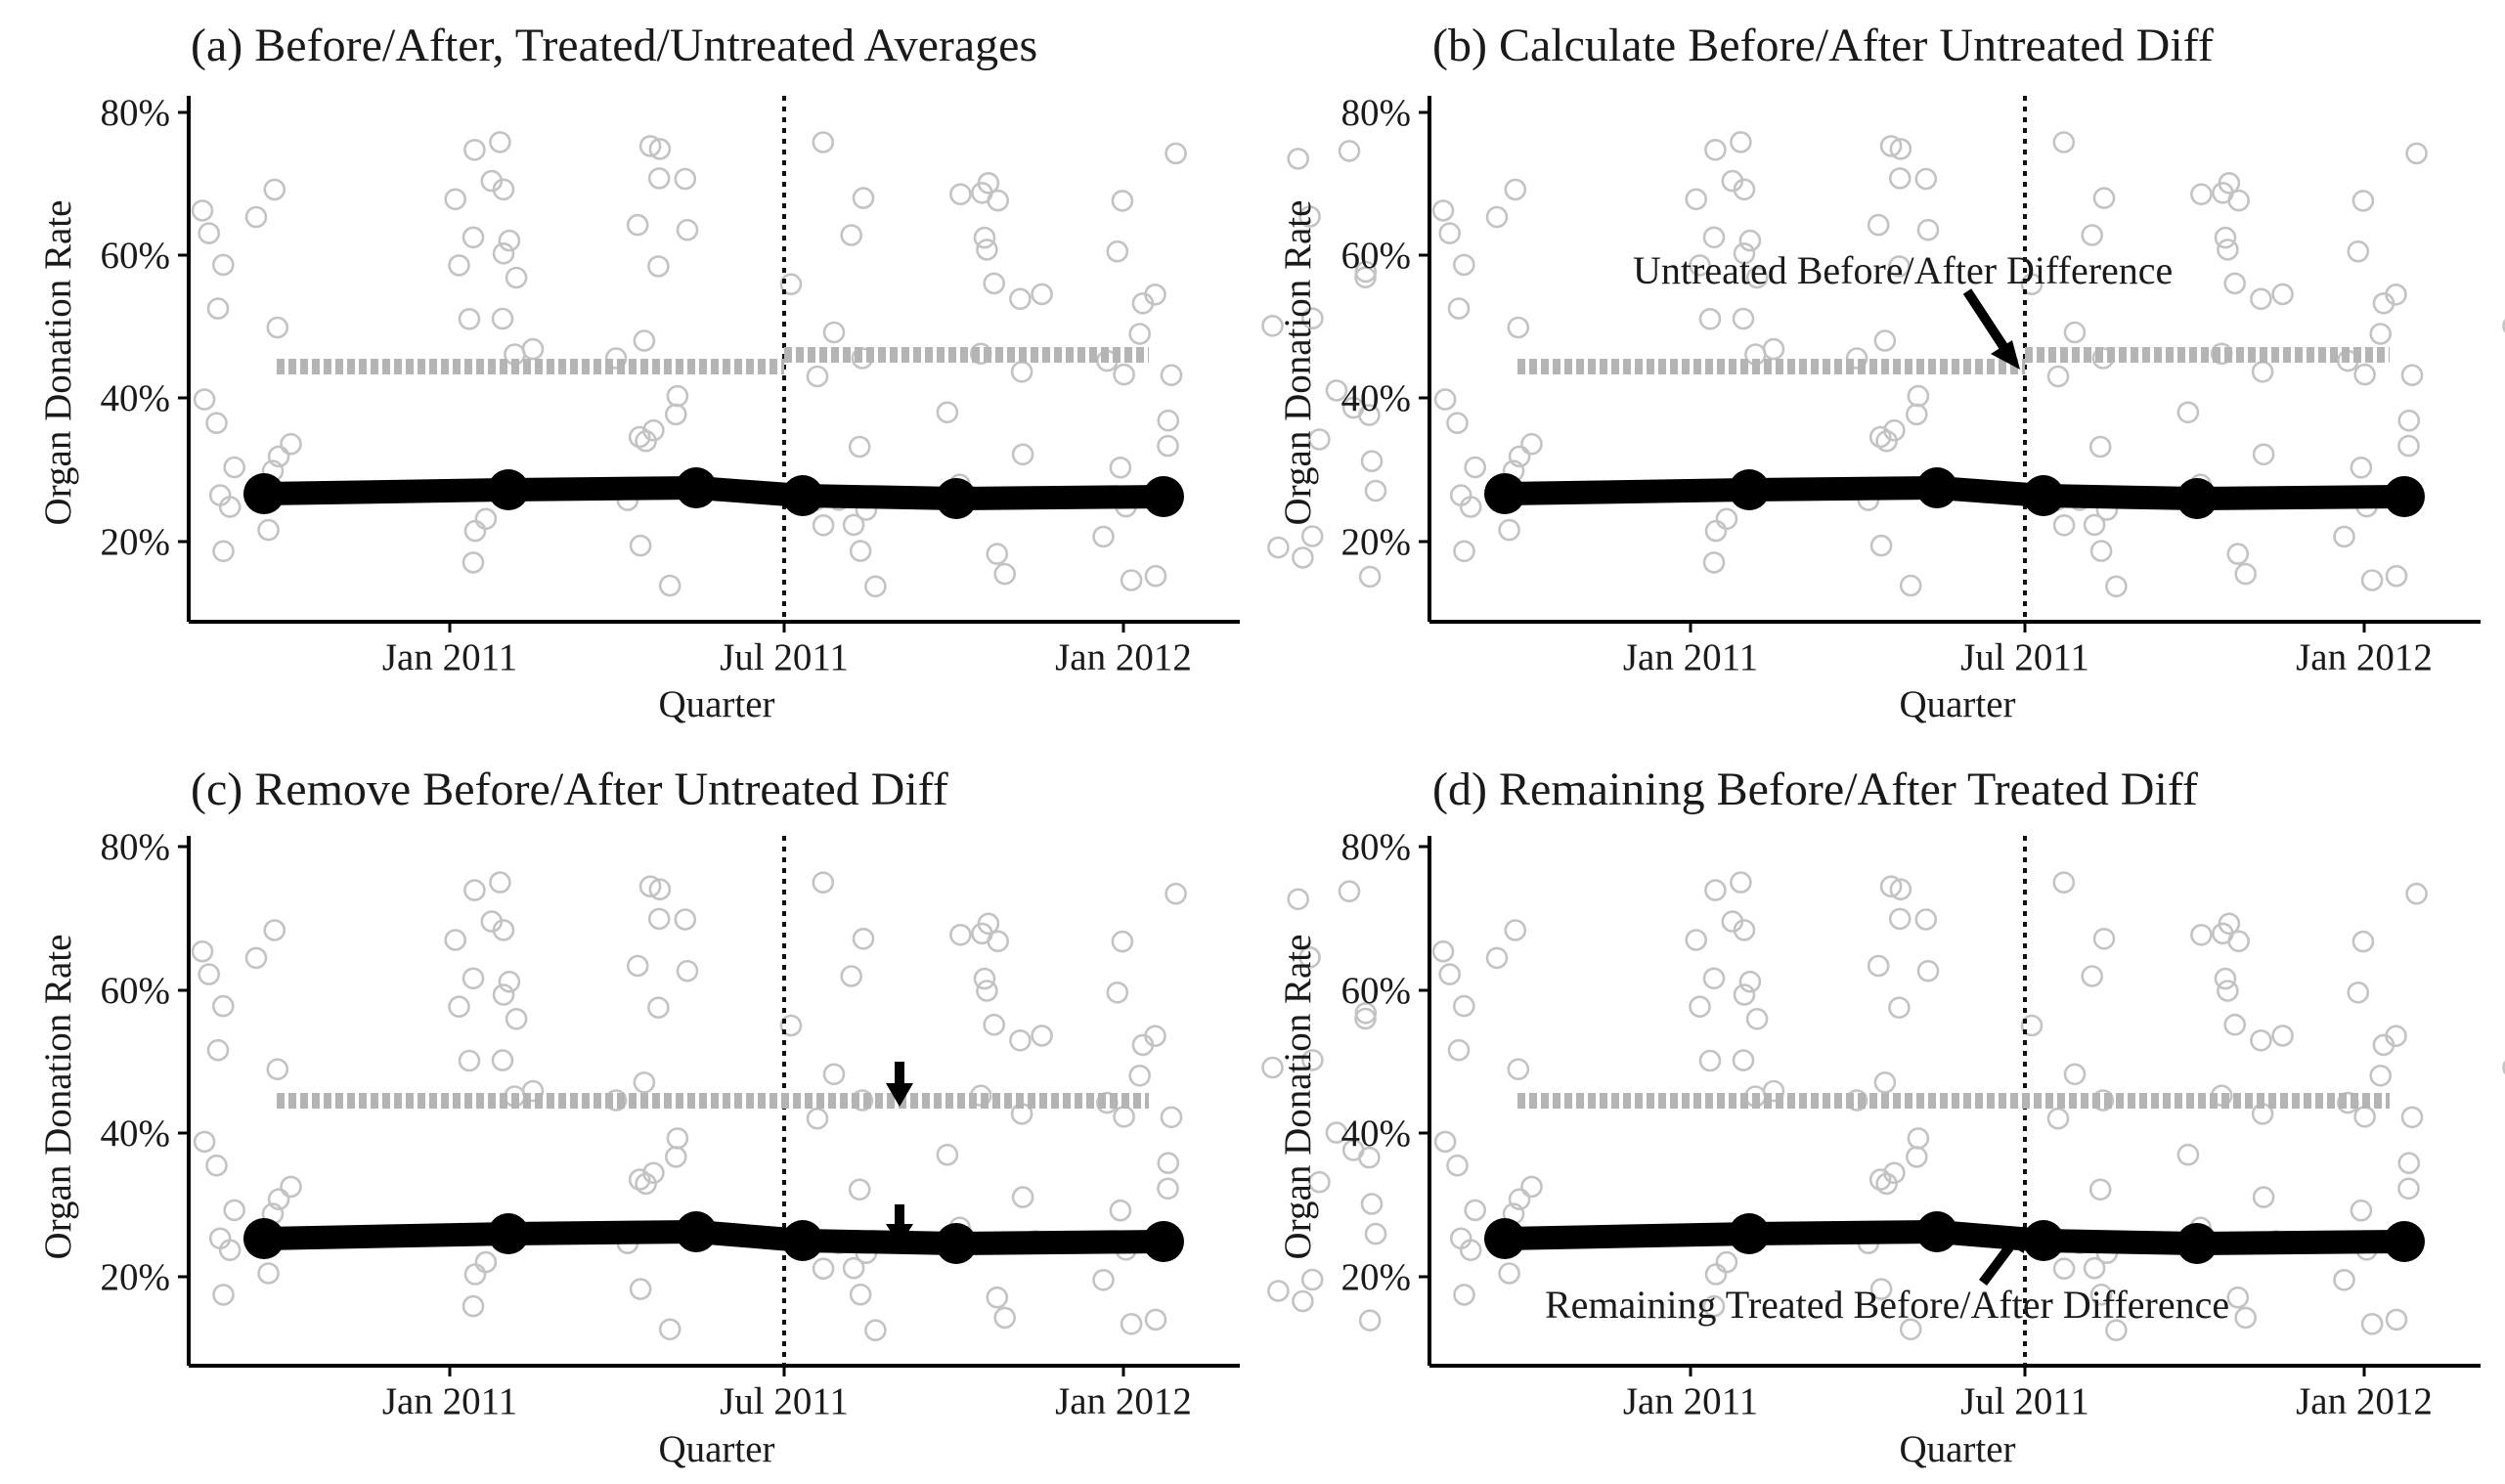 Image resolution: width=2505 pixels, height=1484 pixels. I want to click on panel-a-ytick-80: 80%, so click(136, 113).